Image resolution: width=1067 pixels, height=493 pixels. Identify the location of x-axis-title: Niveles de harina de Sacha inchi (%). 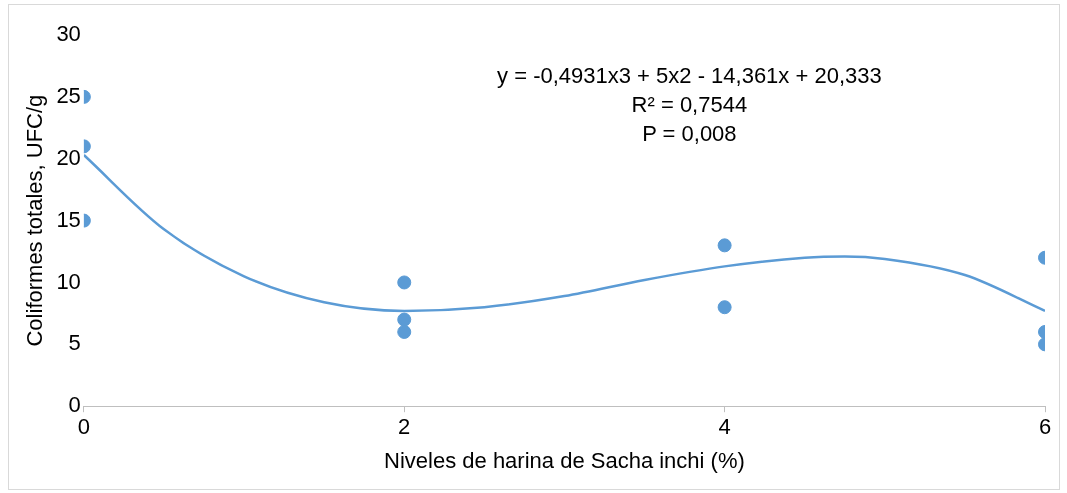
(564, 460).